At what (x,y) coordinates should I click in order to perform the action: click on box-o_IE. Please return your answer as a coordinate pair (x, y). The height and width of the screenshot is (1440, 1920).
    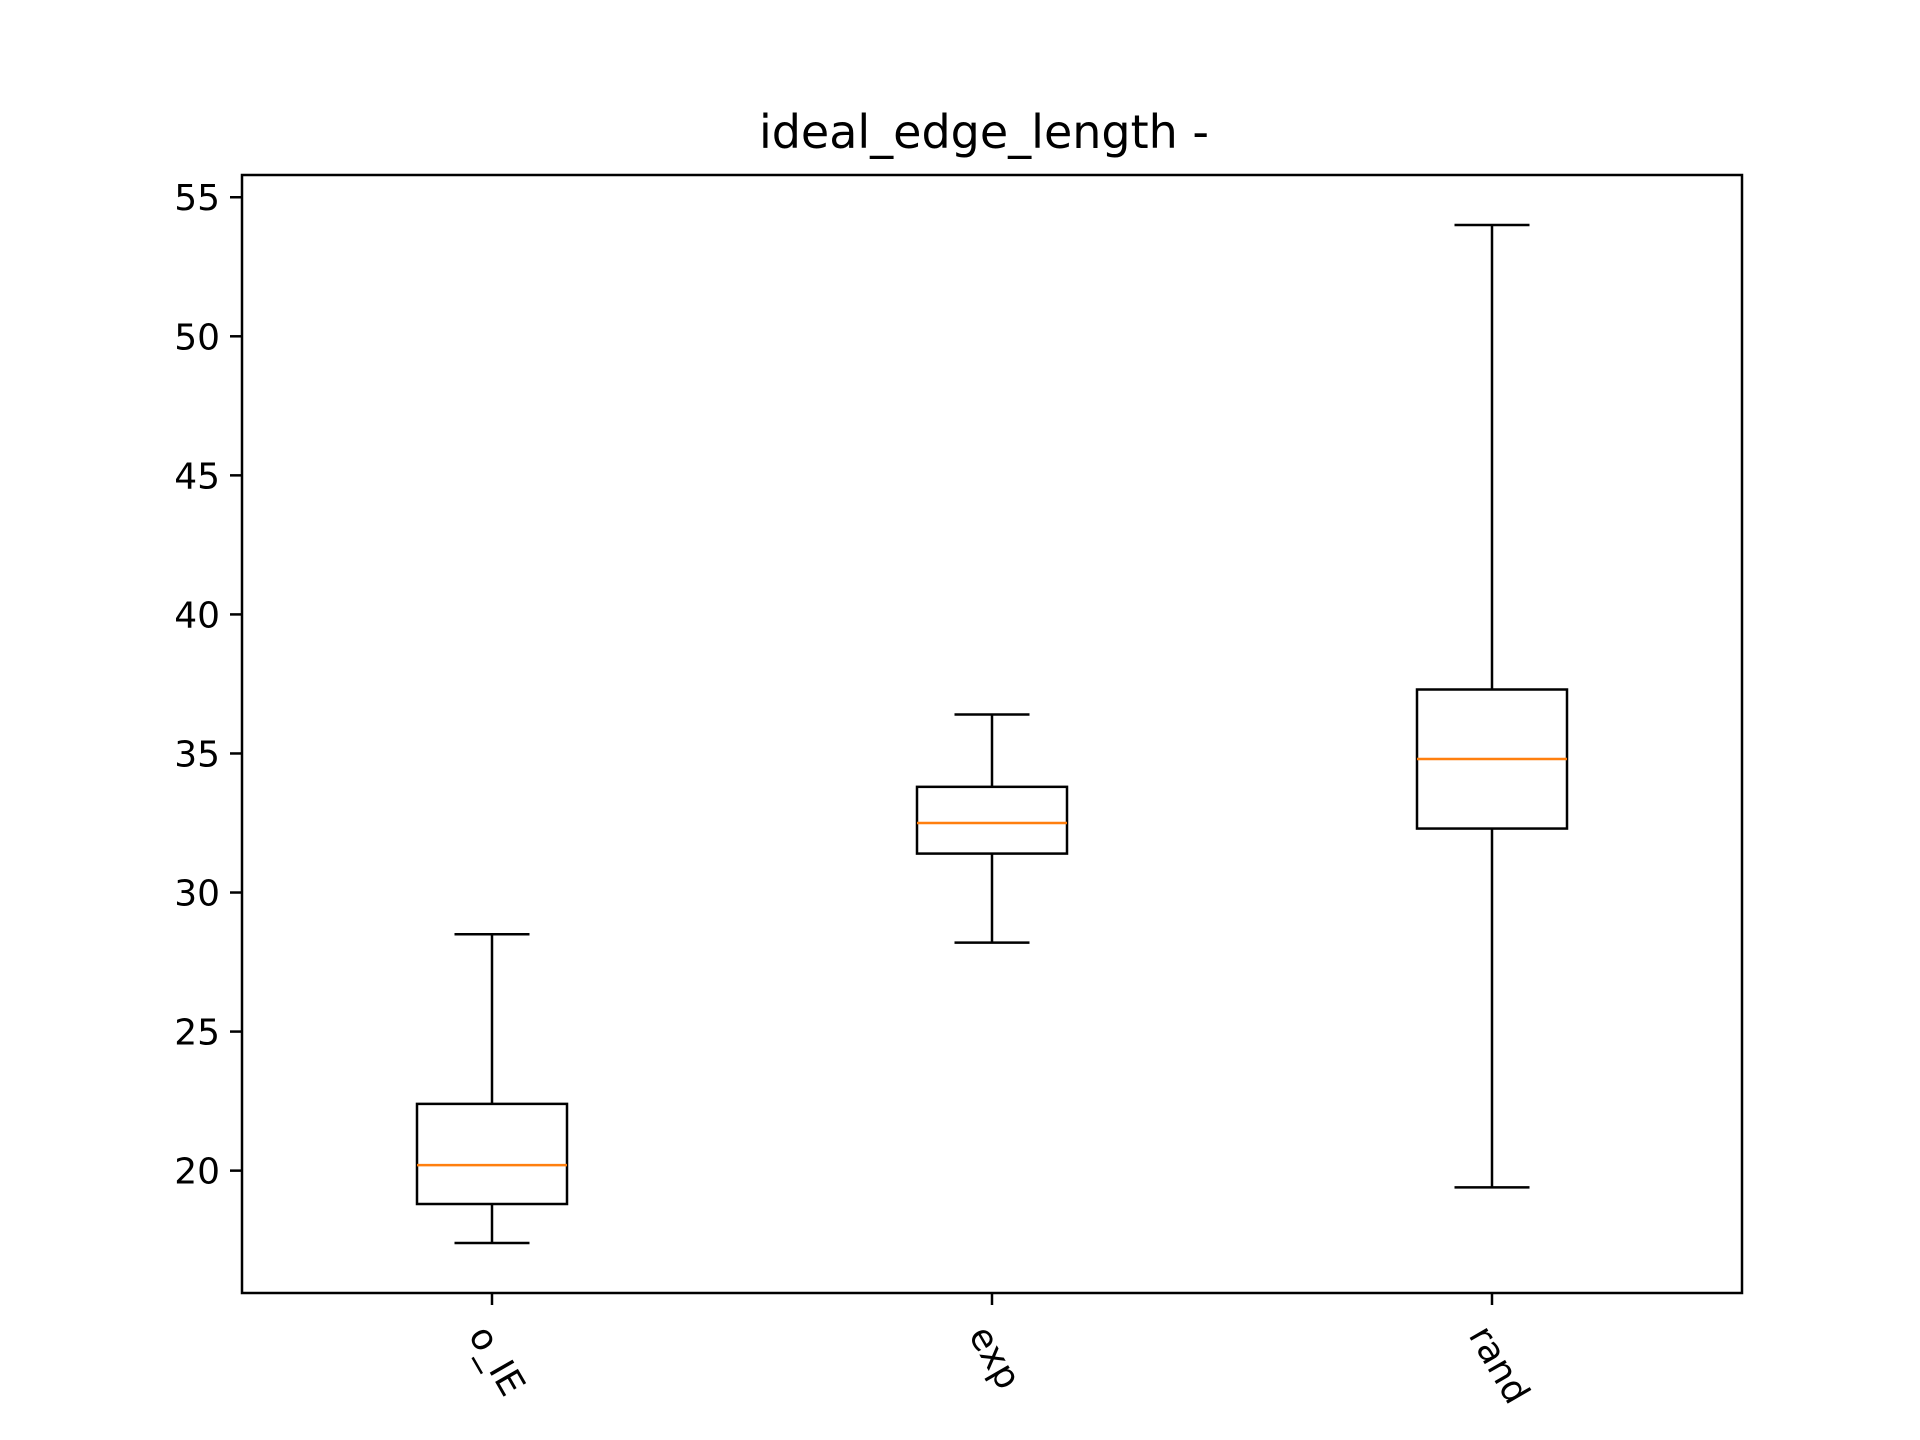
    Looking at the image, I should click on (492, 1088).